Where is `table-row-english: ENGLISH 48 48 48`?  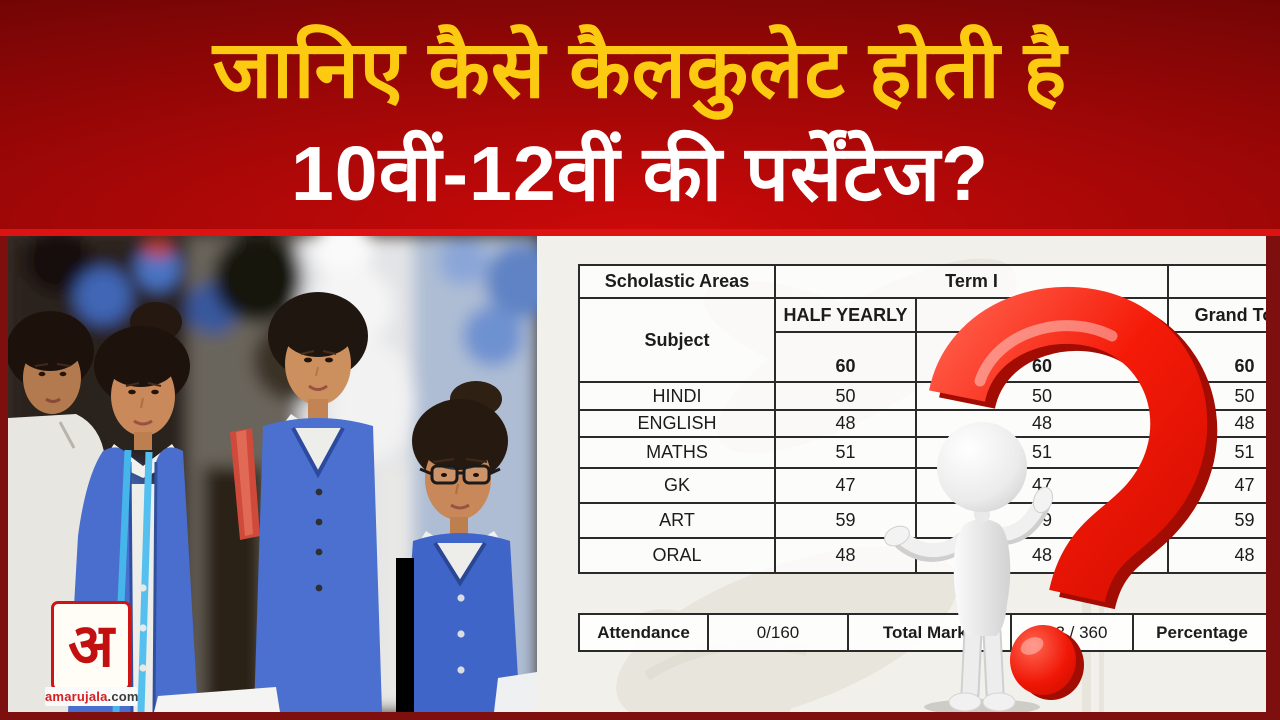 table-row-english: ENGLISH 48 48 48 is located at coordinates (922, 423).